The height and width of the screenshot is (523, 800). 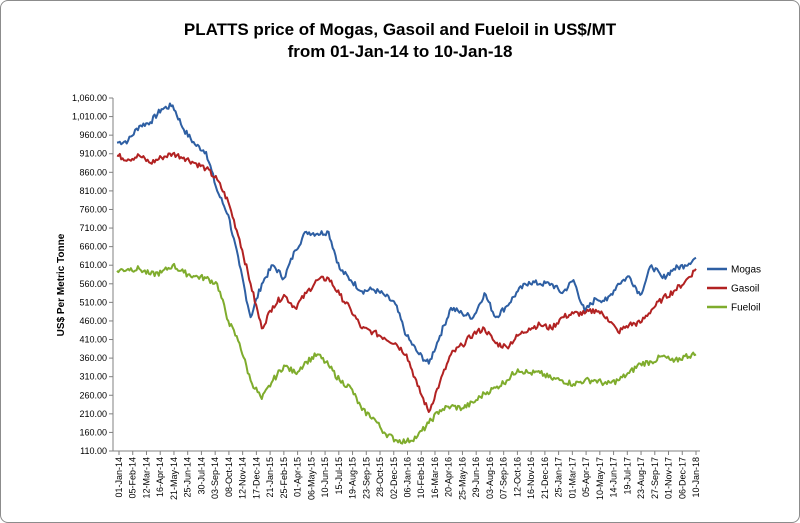 What do you see at coordinates (215, 478) in the screenshot?
I see `x-tick-label: 03-Sep-14` at bounding box center [215, 478].